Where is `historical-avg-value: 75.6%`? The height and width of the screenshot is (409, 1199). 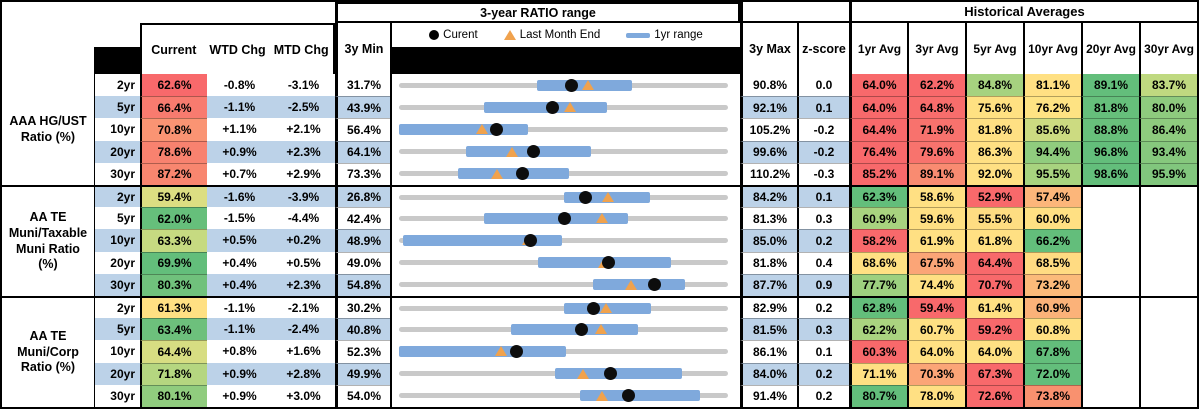 historical-avg-value: 75.6% is located at coordinates (994, 107).